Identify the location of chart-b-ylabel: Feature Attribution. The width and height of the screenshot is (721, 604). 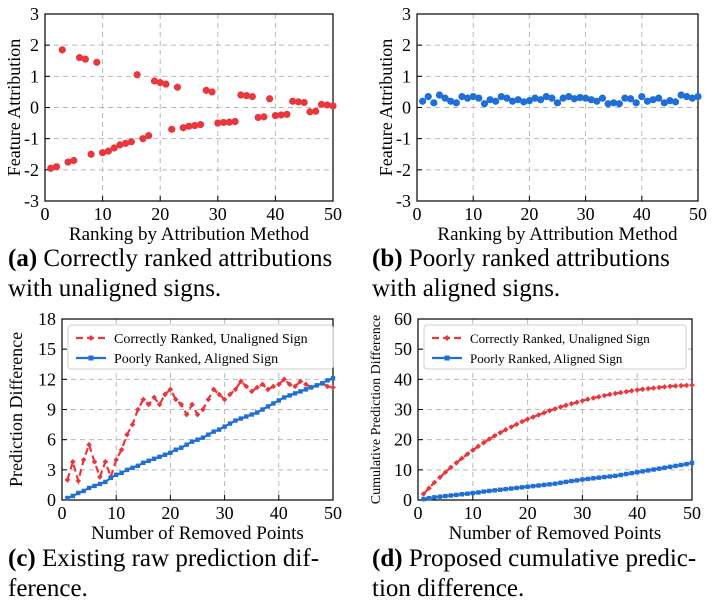
(386, 107).